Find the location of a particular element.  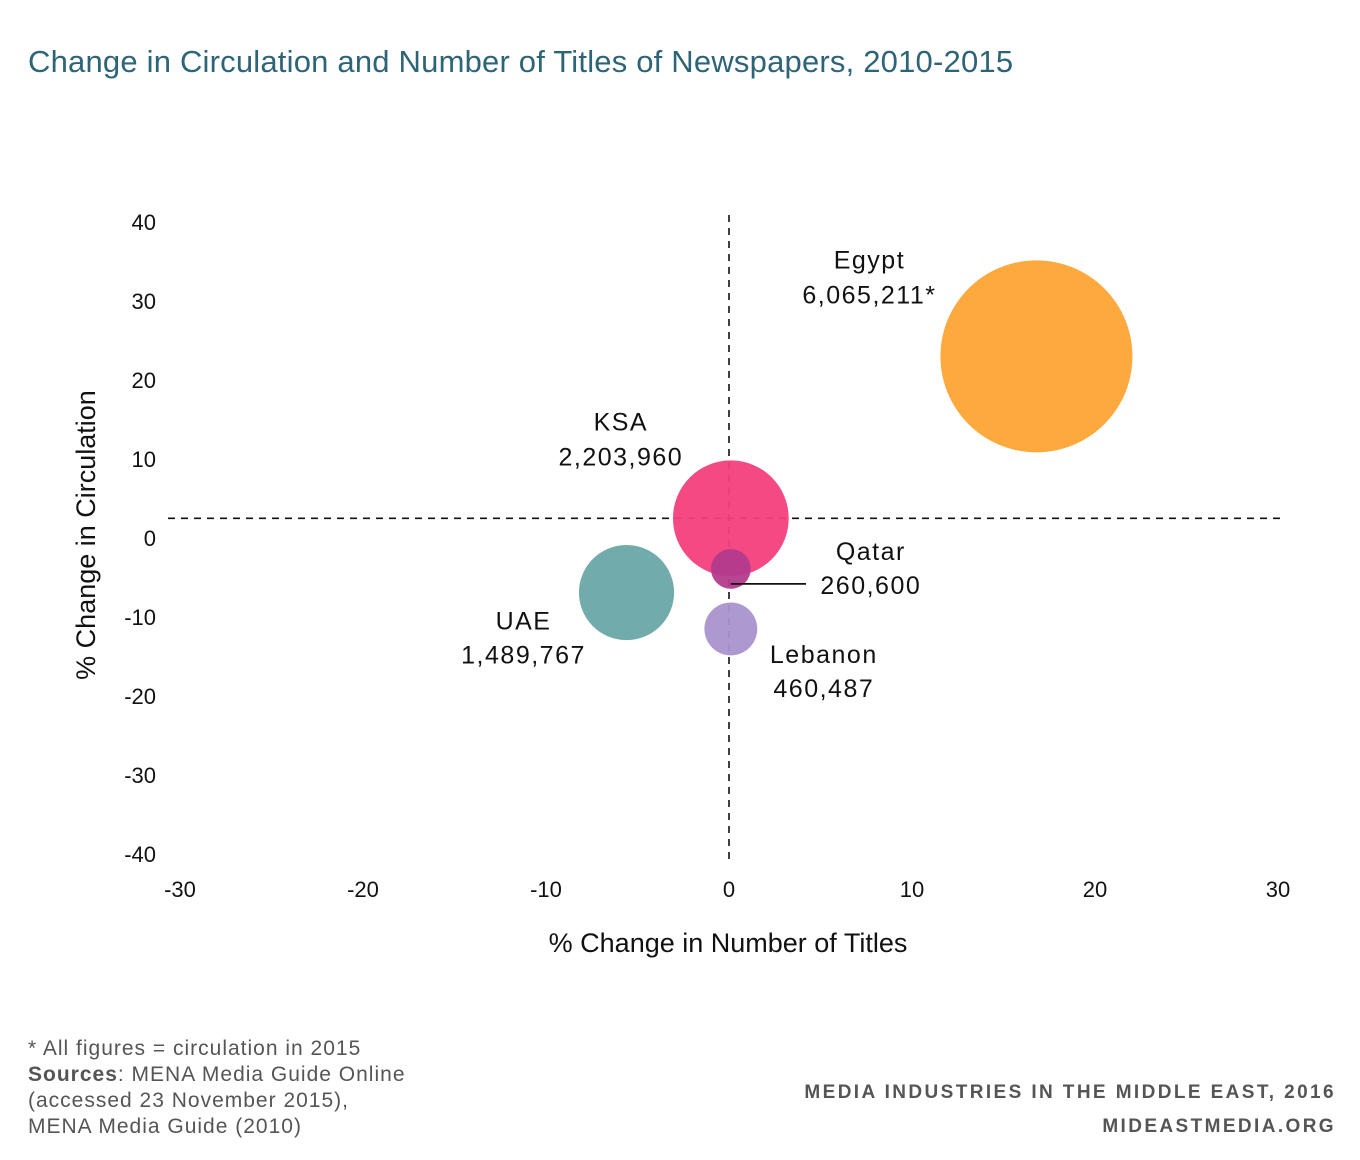

x-tick-label: 10 is located at coordinates (912, 889).